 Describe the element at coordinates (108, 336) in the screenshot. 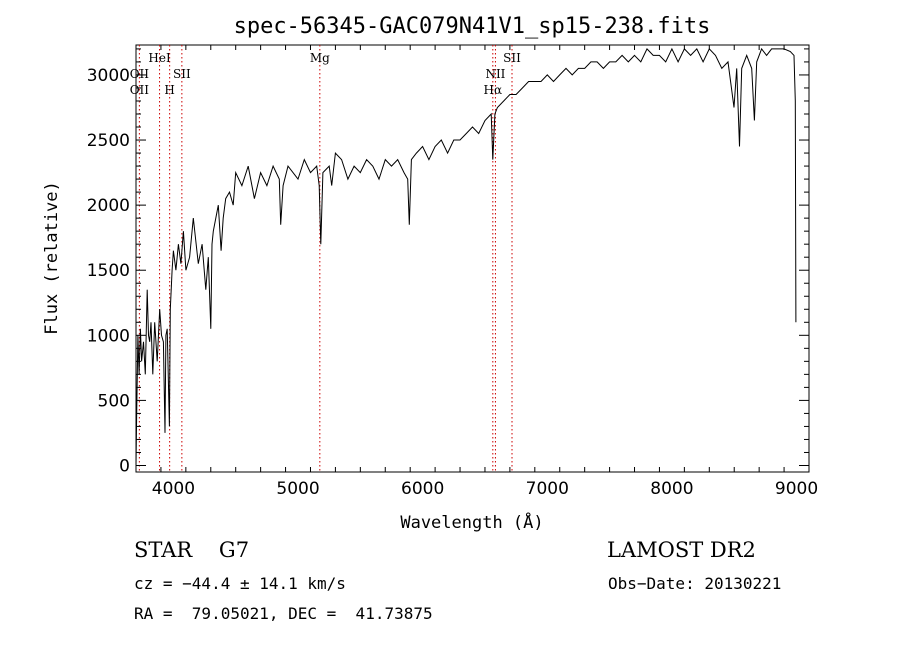

I see `y-tick-label: 1000` at that location.